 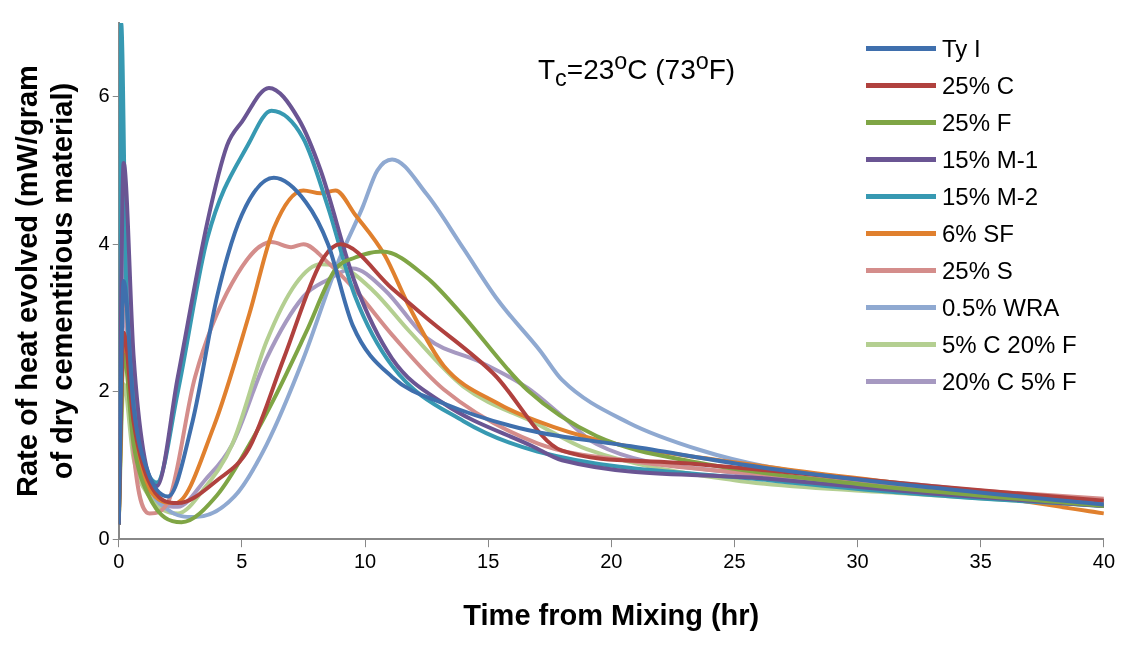 I want to click on legend-label: 25% S, so click(x=977, y=270).